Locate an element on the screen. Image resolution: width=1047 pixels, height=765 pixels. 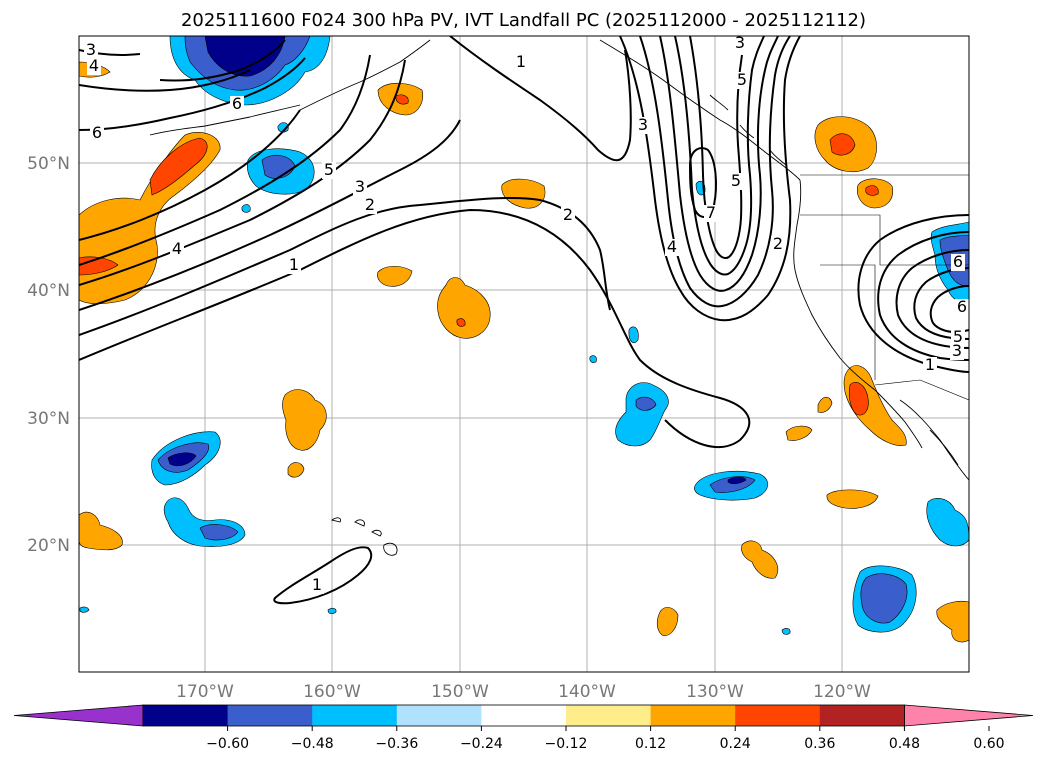
coast-se-alaska is located at coordinates (700, 110).